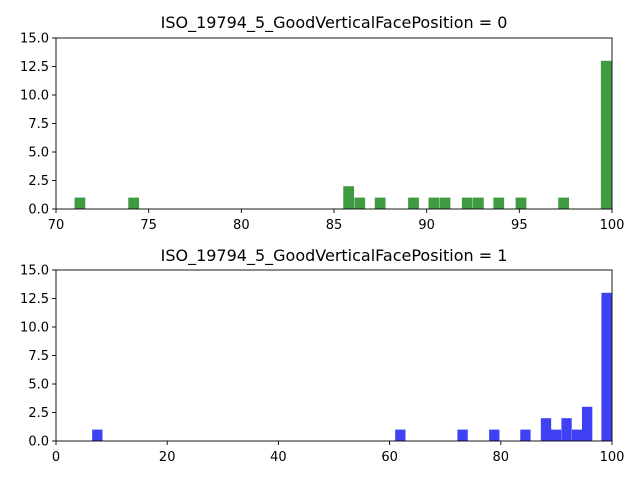  What do you see at coordinates (501, 457) in the screenshot?
I see `x-tick-label-bottom-4: 80` at bounding box center [501, 457].